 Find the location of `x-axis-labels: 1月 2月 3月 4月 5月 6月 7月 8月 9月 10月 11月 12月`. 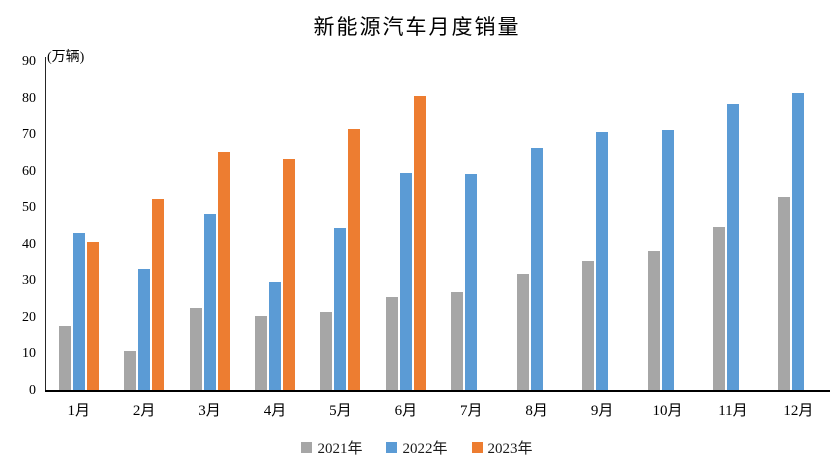

x-axis-labels: 1月 2月 3月 4月 5月 6月 7月 8月 9月 10月 11月 12月 is located at coordinates (438, 409).